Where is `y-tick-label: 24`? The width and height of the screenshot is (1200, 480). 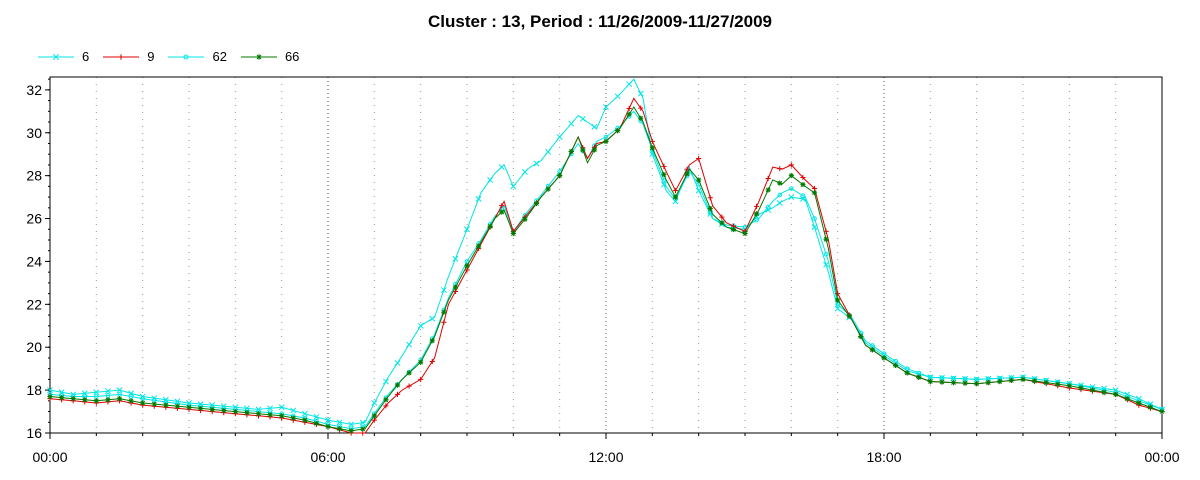
y-tick-label: 24 is located at coordinates (34, 261).